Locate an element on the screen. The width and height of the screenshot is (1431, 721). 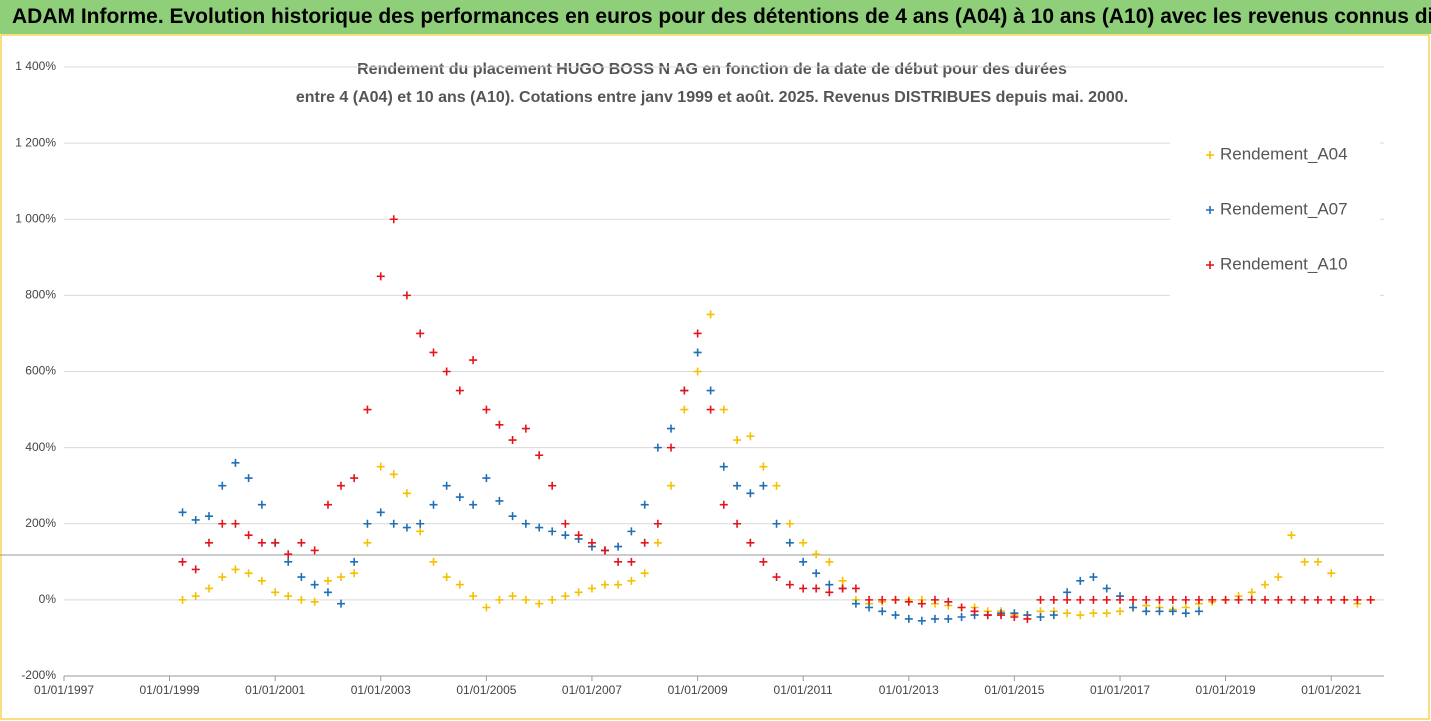
x-tick-label: 01/01/2005 is located at coordinates (486, 690).